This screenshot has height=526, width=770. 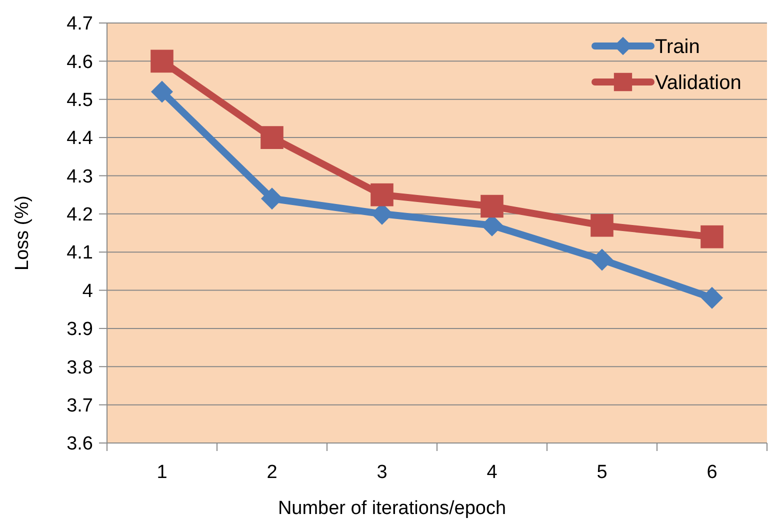 What do you see at coordinates (712, 472) in the screenshot?
I see `x-tick-label: 6` at bounding box center [712, 472].